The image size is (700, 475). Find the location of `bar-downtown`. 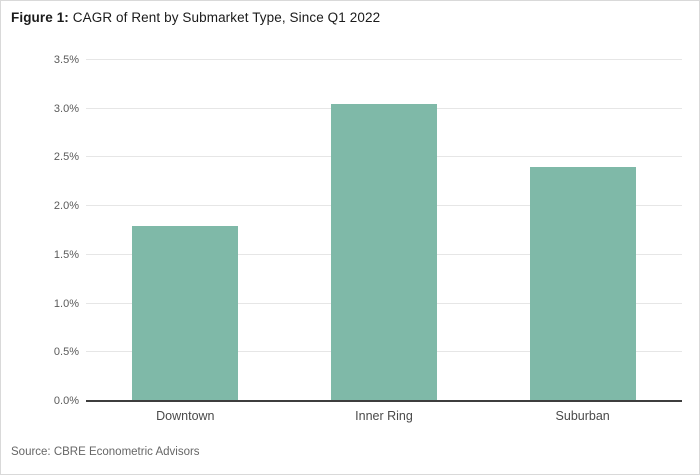

bar-downtown is located at coordinates (185, 313).